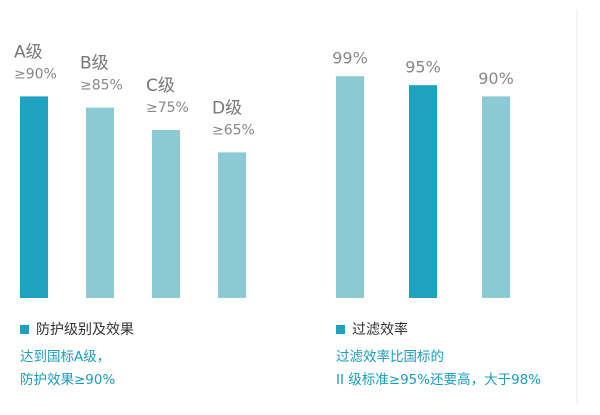 The image size is (600, 415). What do you see at coordinates (167, 108) in the screenshot?
I see `value-label: ≥75%` at bounding box center [167, 108].